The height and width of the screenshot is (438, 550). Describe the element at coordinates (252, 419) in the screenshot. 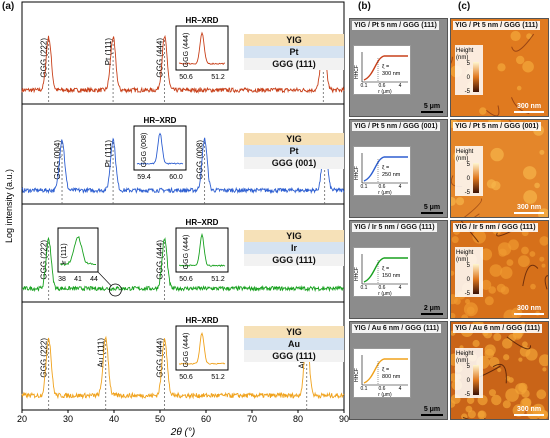

I see `x-tick-label: 70` at that location.